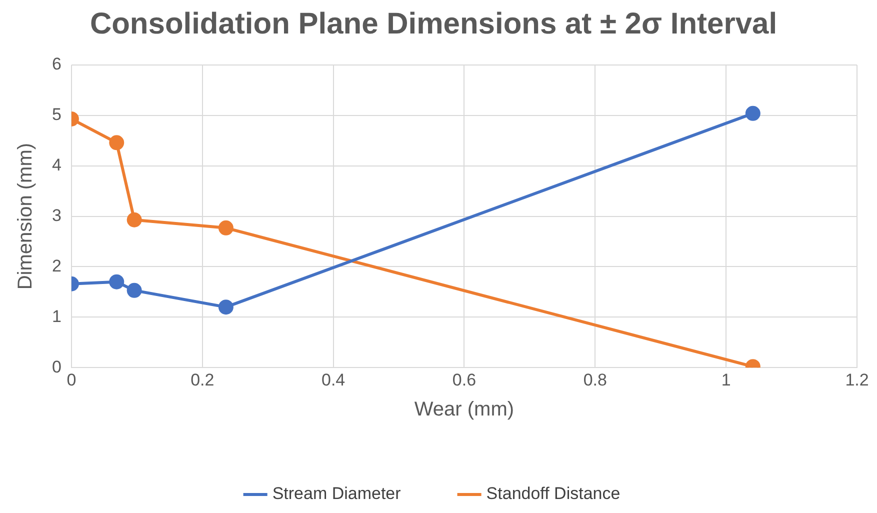 The width and height of the screenshot is (877, 513). Describe the element at coordinates (333, 380) in the screenshot. I see `x-tick-label: 0.4` at that location.